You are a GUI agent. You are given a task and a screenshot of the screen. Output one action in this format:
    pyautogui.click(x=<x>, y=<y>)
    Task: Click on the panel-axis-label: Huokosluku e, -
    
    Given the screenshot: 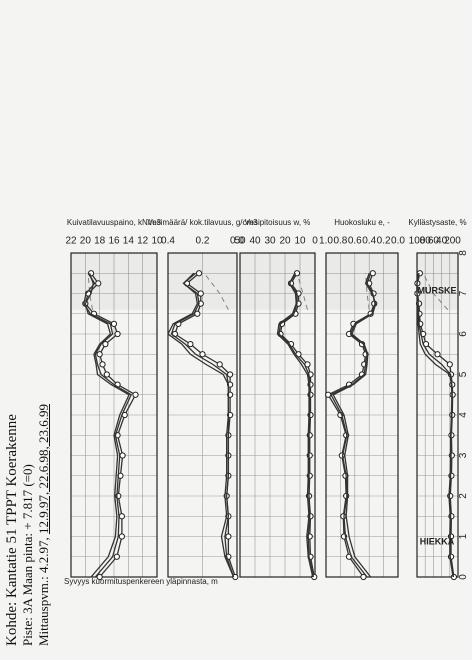 What is the action you would take?
    pyautogui.click(x=362, y=222)
    